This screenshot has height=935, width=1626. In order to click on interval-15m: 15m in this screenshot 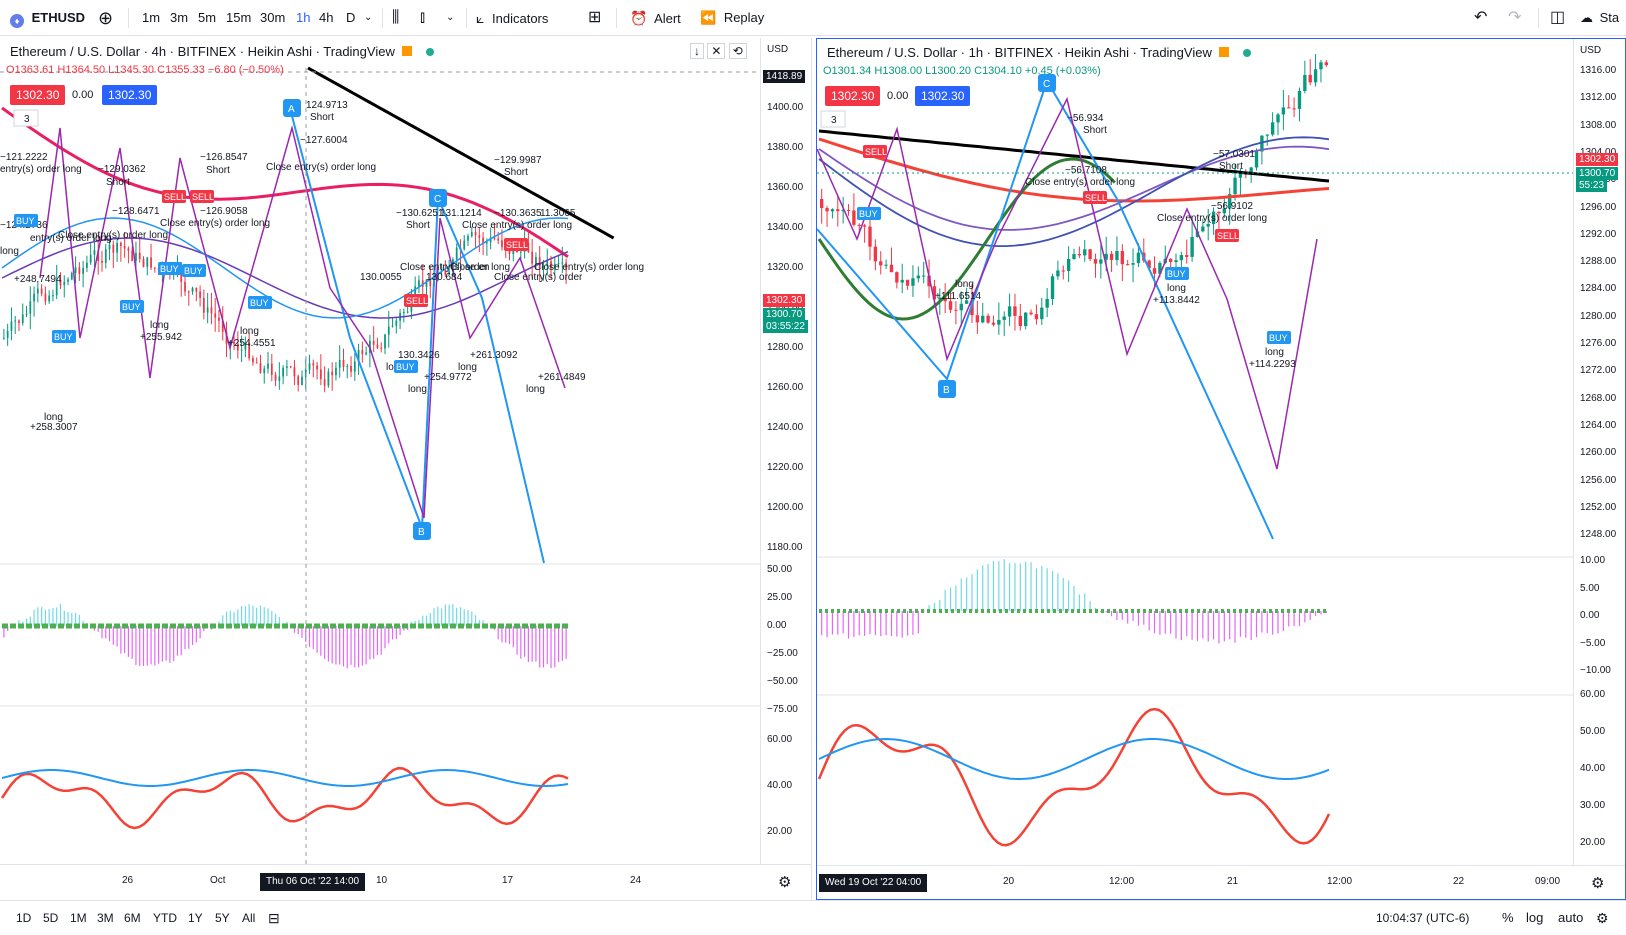, I will do `click(239, 17)`.